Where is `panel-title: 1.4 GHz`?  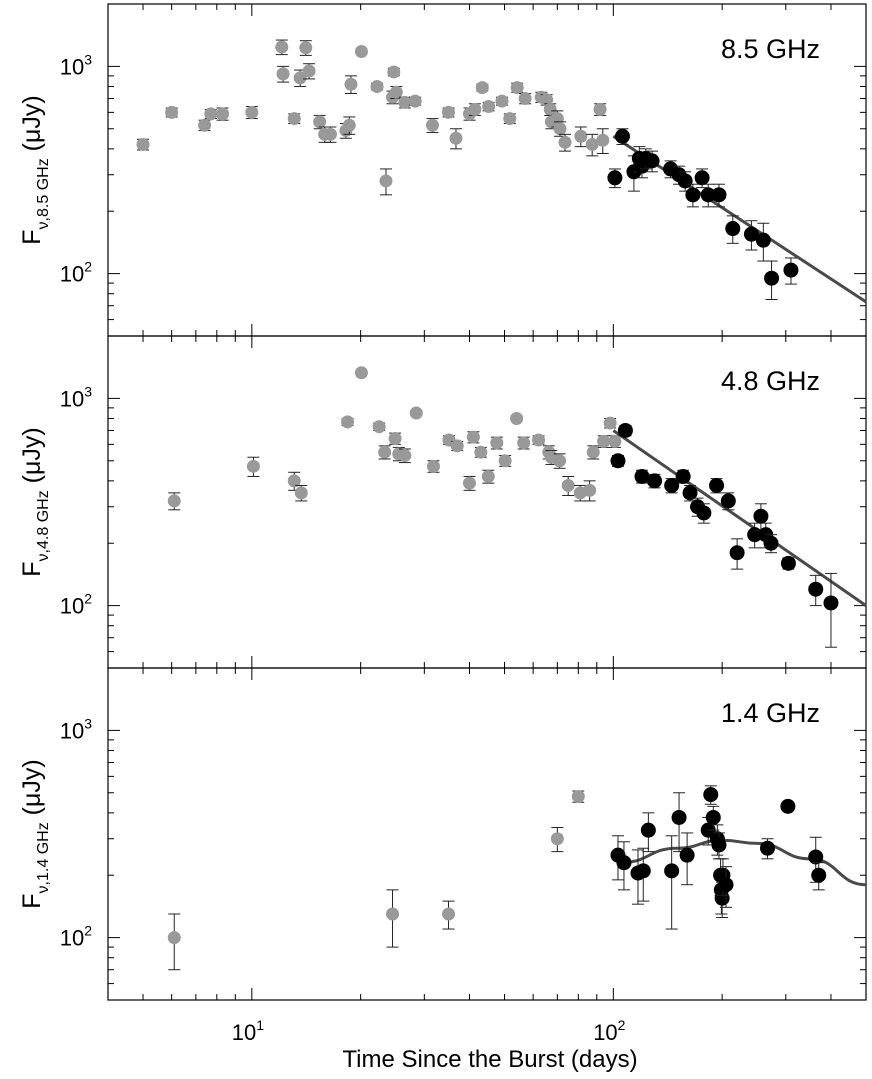 panel-title: 1.4 GHz is located at coordinates (770, 713).